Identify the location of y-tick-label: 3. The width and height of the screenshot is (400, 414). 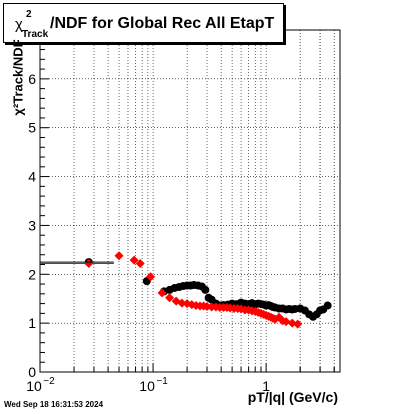
(32, 225).